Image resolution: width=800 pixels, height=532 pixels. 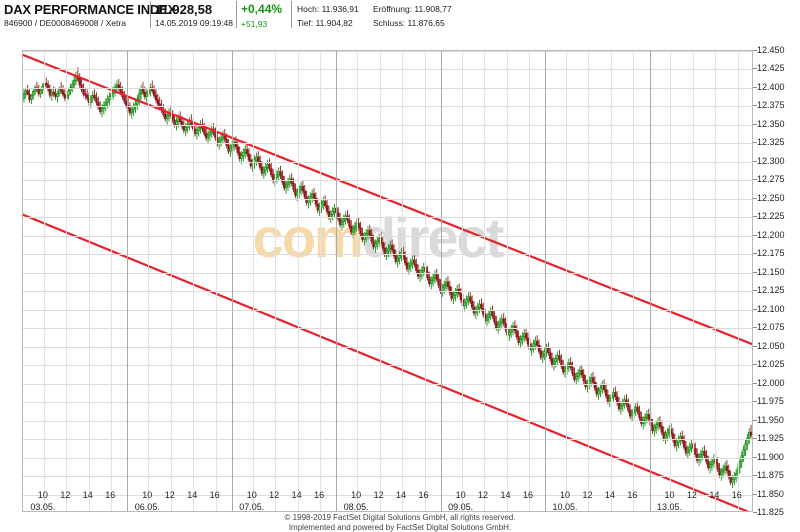 I want to click on y-axis-tick-label: 12.400, so click(x=771, y=86).